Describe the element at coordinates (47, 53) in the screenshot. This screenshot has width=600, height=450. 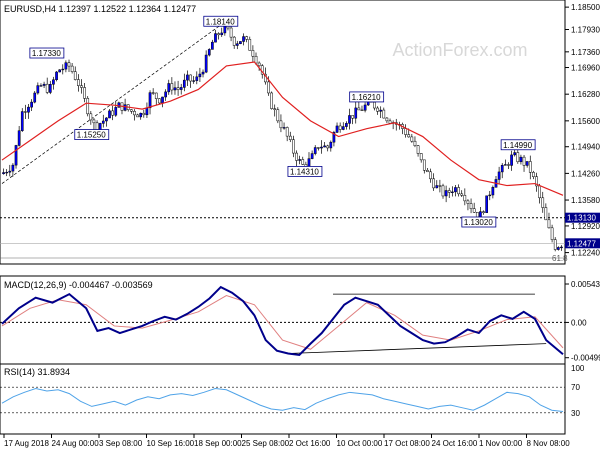
I see `swing-label-box` at that location.